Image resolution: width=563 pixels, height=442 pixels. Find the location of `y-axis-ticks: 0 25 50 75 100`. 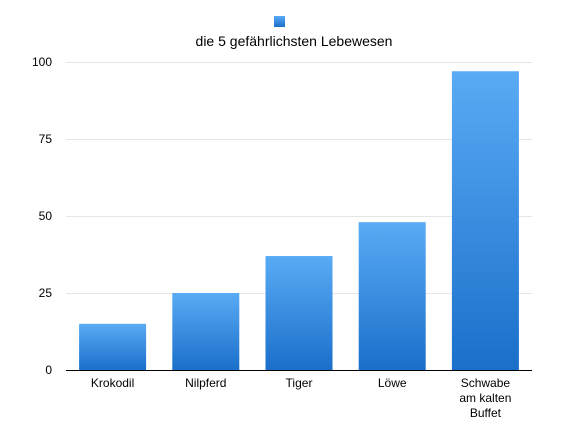

y-axis-ticks: 0 25 50 75 100 is located at coordinates (42, 216).